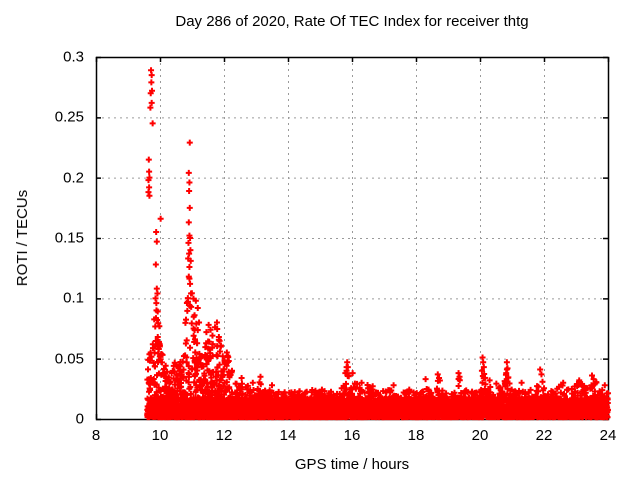 This screenshot has width=640, height=480. What do you see at coordinates (73, 178) in the screenshot?
I see `y-tick-label: 0.2` at bounding box center [73, 178].